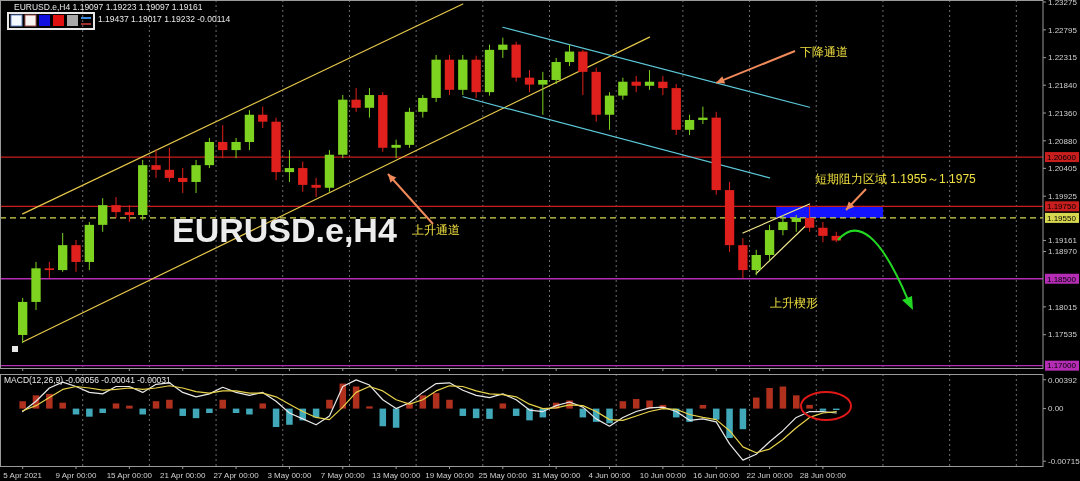  What do you see at coordinates (1063, 85) in the screenshot?
I see `y-tick-label: 1.21840` at bounding box center [1063, 85].